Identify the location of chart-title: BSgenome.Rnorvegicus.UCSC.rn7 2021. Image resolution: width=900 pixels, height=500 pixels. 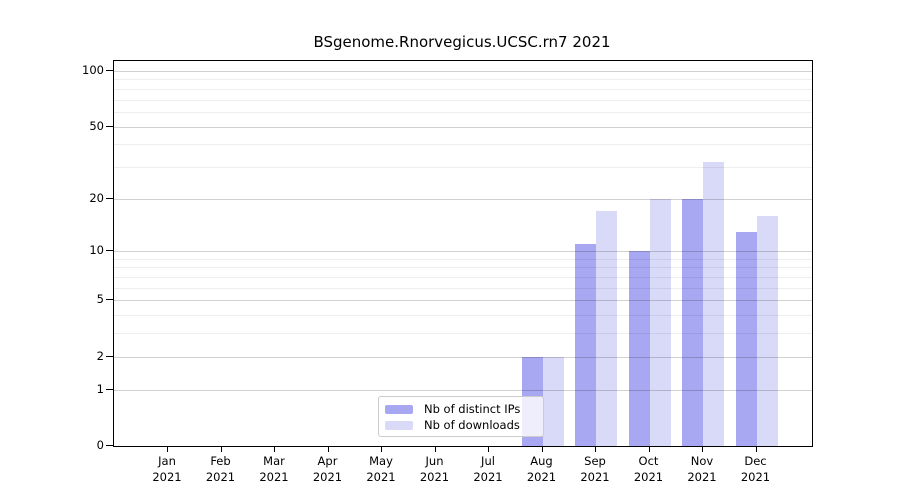
(462, 42).